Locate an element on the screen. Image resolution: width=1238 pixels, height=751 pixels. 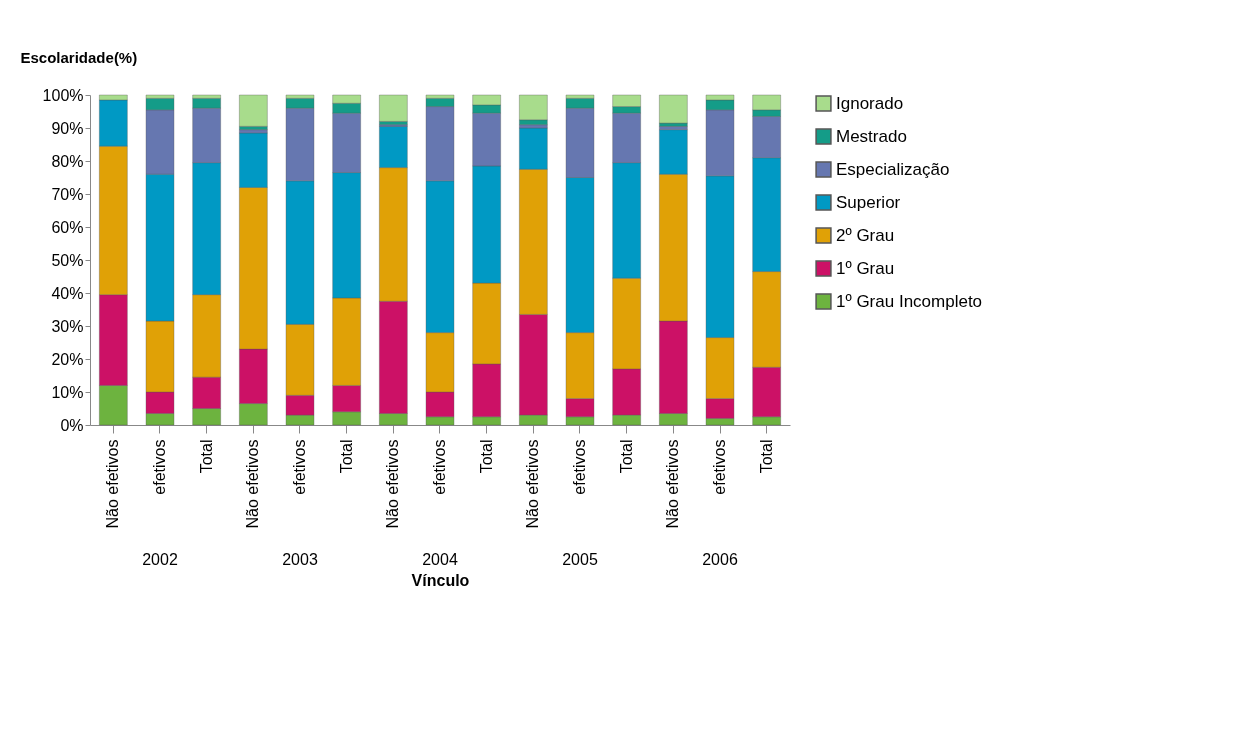
text: 2005 is located at coordinates (580, 559).